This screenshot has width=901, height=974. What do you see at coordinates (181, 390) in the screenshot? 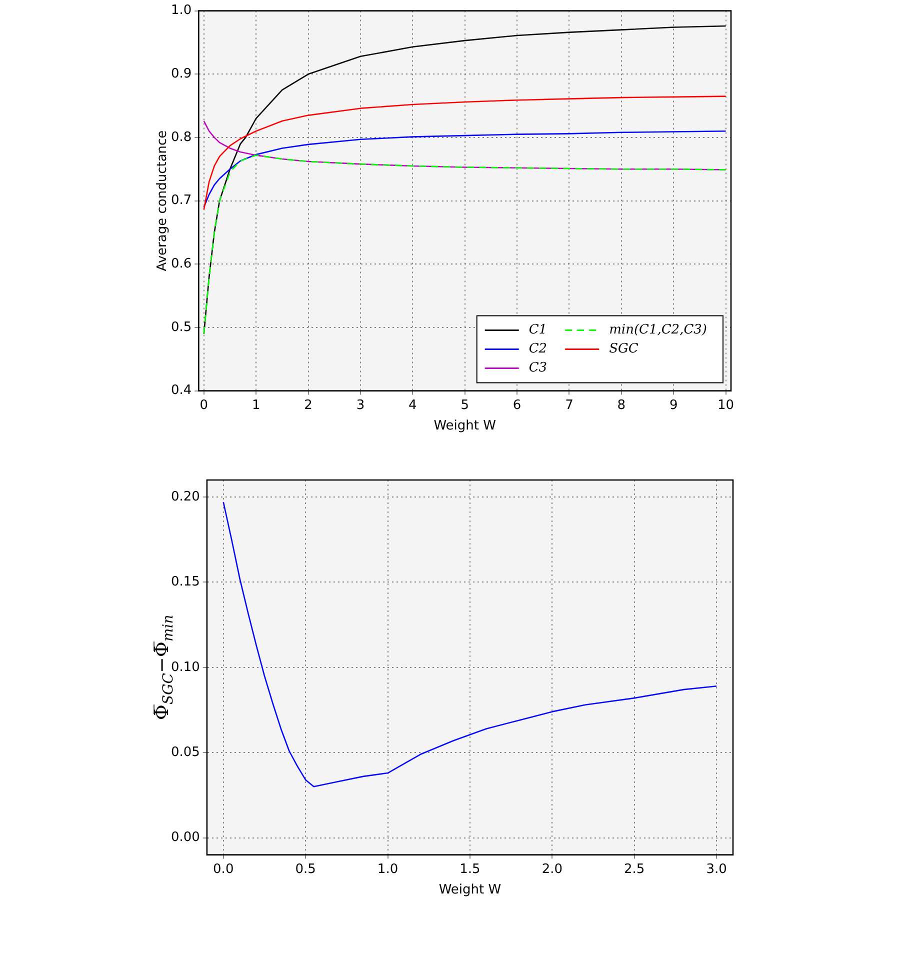
I see `y-tick-label: 0.4` at bounding box center [181, 390].